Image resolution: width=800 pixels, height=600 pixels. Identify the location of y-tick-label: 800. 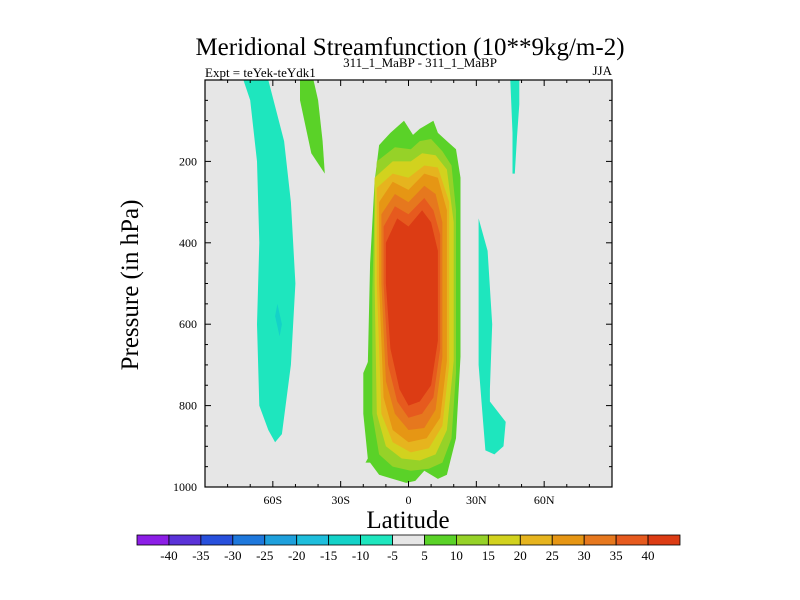
(188, 406).